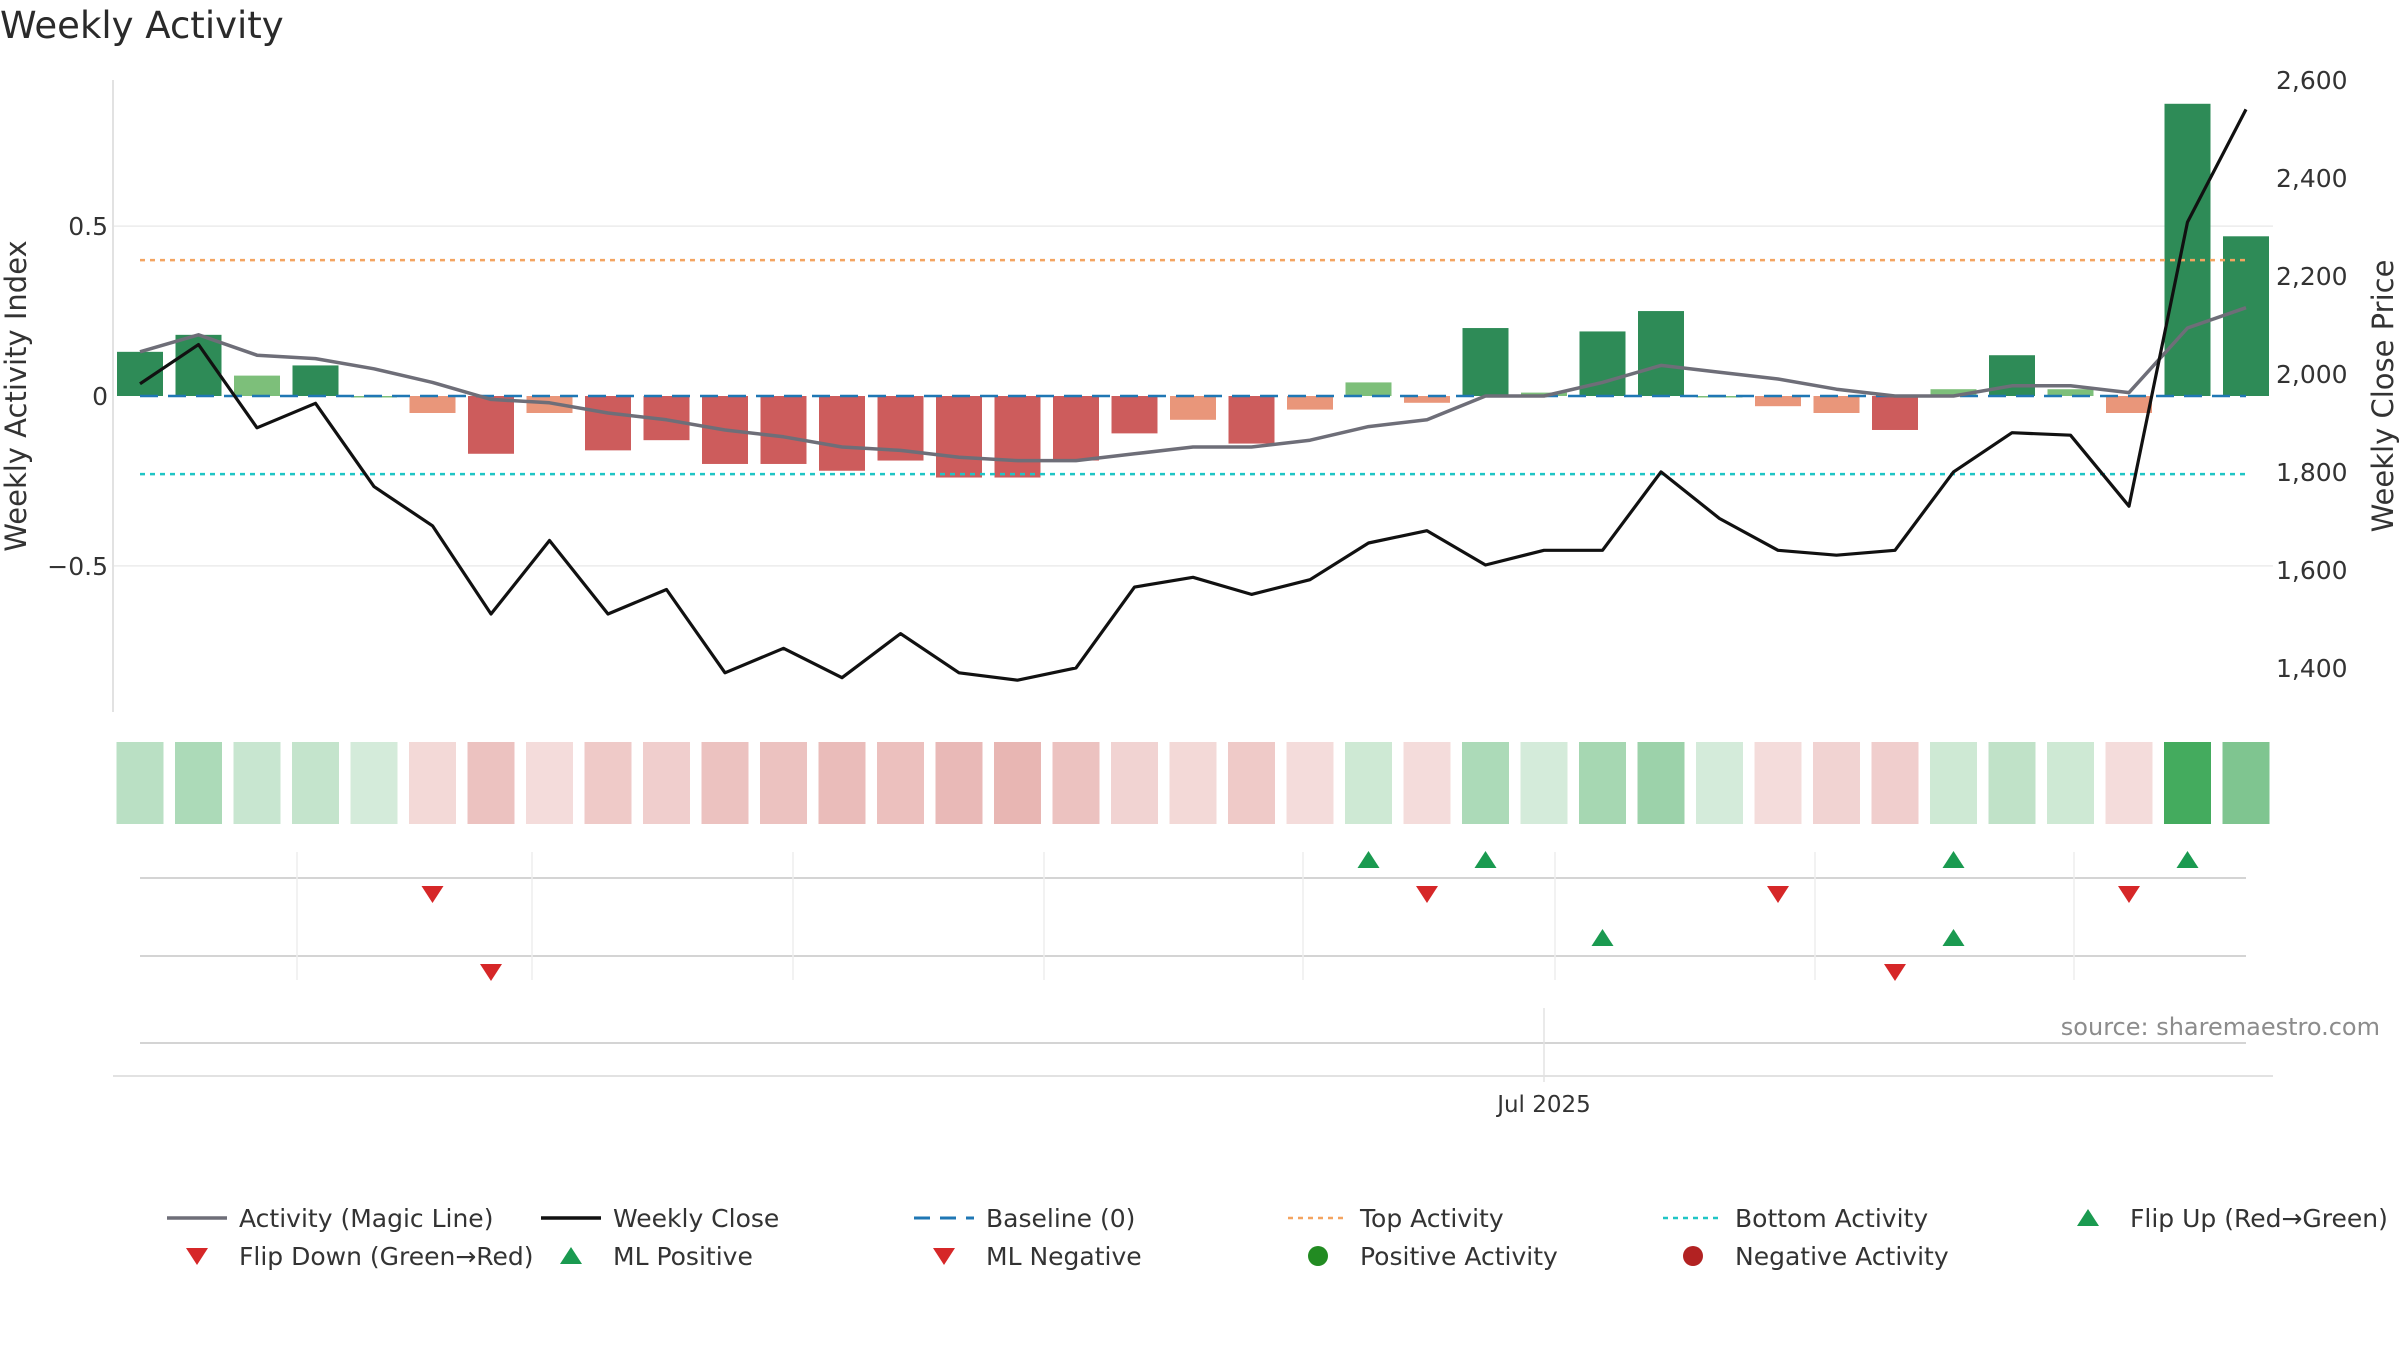  Describe the element at coordinates (1832, 1218) in the screenshot. I see `legend-label: Bottom Activity` at that location.